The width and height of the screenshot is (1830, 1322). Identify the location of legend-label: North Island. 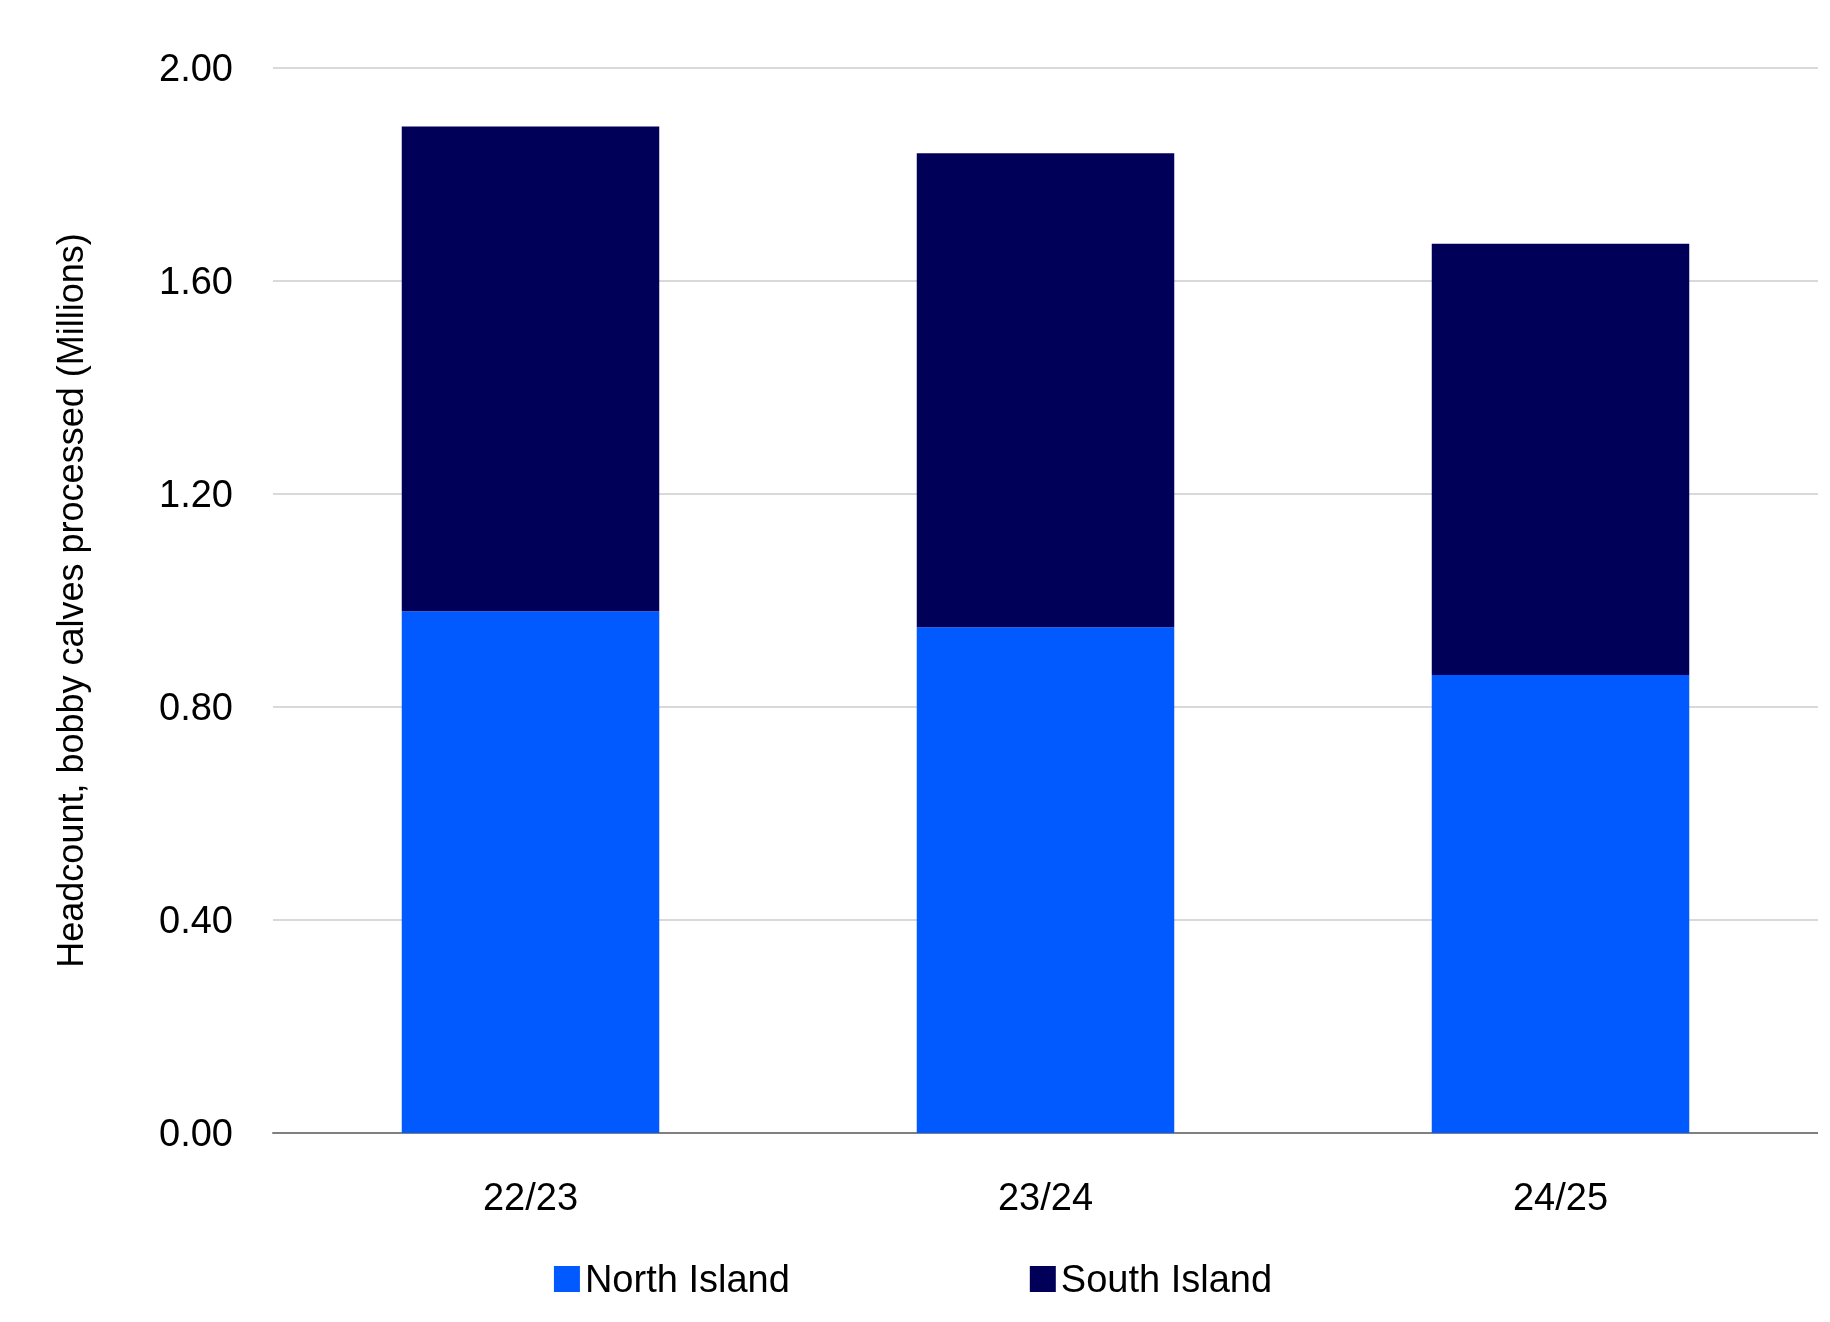
(687, 1279).